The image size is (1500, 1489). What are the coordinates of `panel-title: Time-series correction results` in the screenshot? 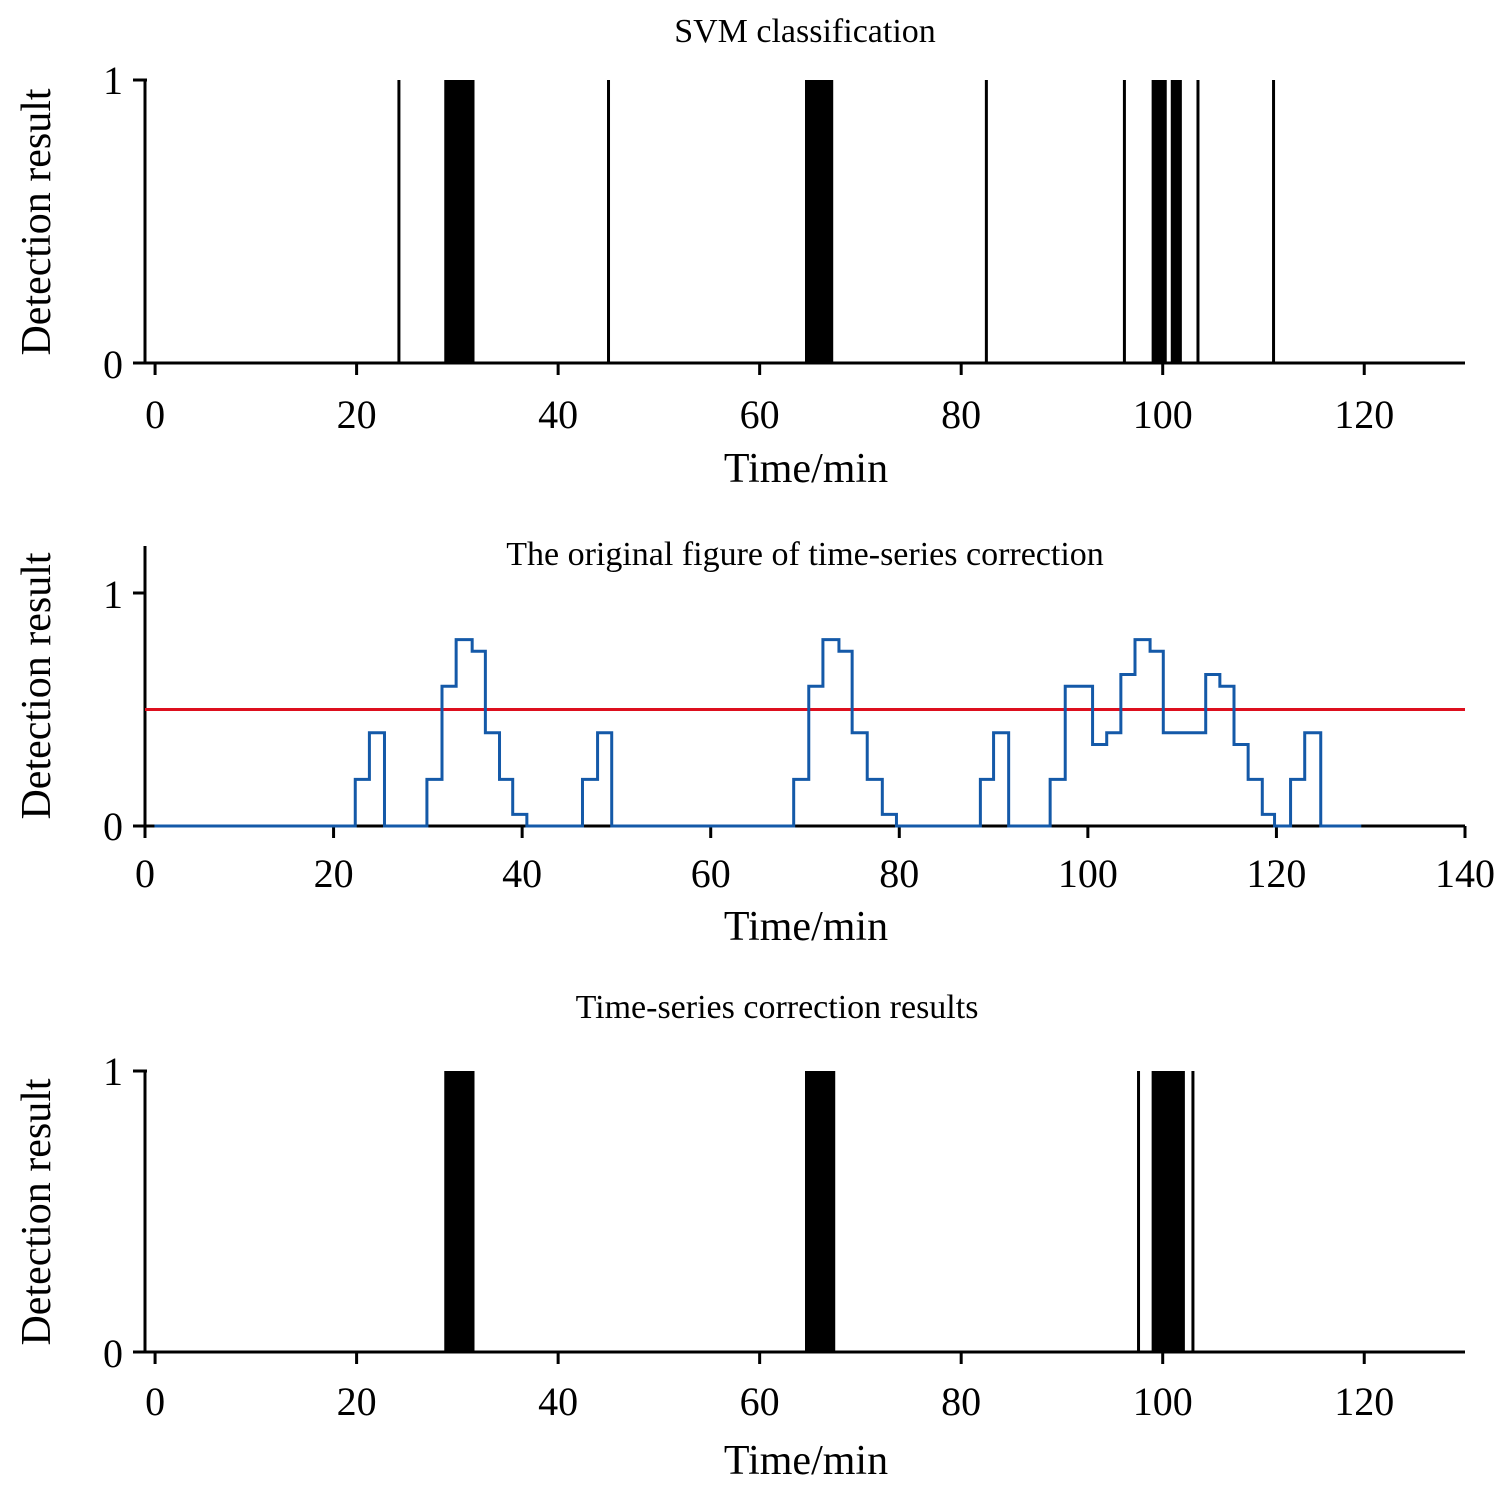 It's located at (777, 1007).